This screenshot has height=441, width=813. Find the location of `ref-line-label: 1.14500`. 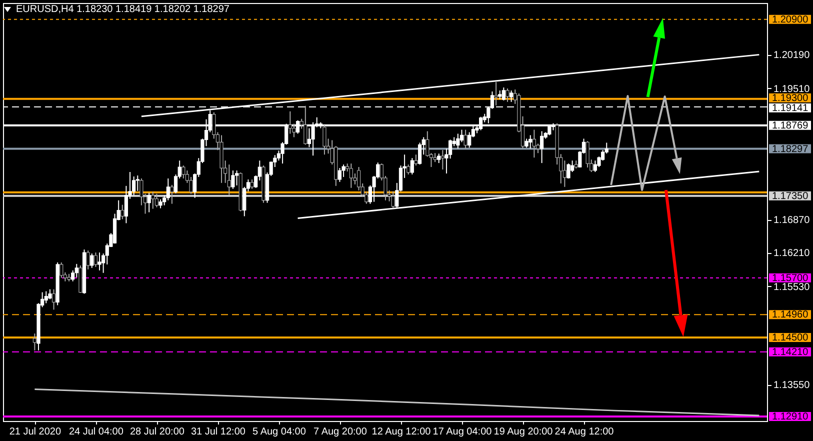

ref-line-label: 1.14500 is located at coordinates (790, 338).